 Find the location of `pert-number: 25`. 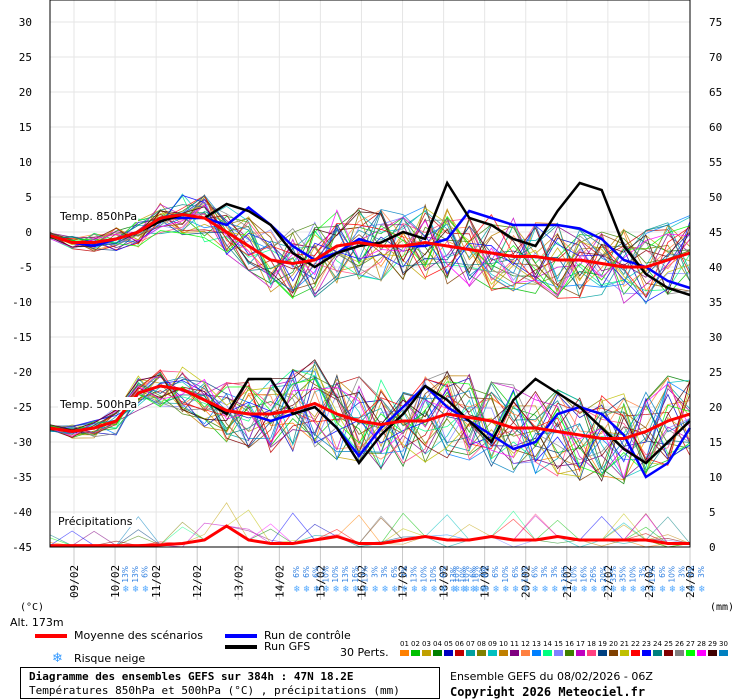

pert-number: 25 is located at coordinates (668, 644).